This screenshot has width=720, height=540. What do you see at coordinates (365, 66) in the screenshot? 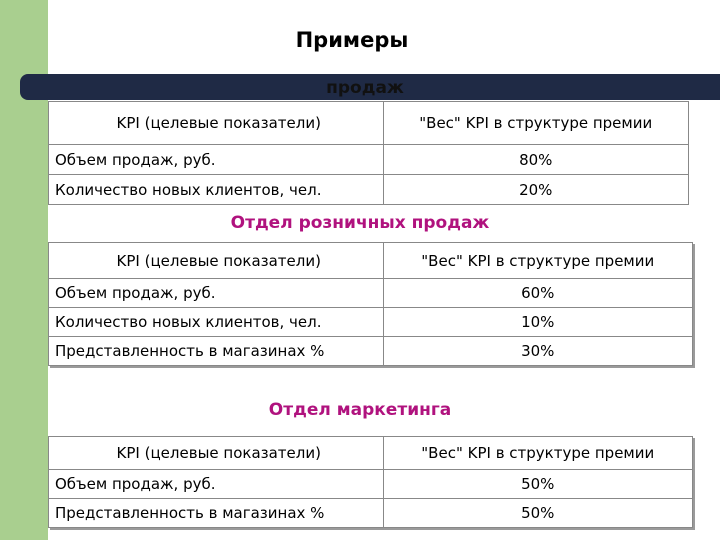
I see `section1-title-line1: Отдел оптовых` at bounding box center [365, 66].